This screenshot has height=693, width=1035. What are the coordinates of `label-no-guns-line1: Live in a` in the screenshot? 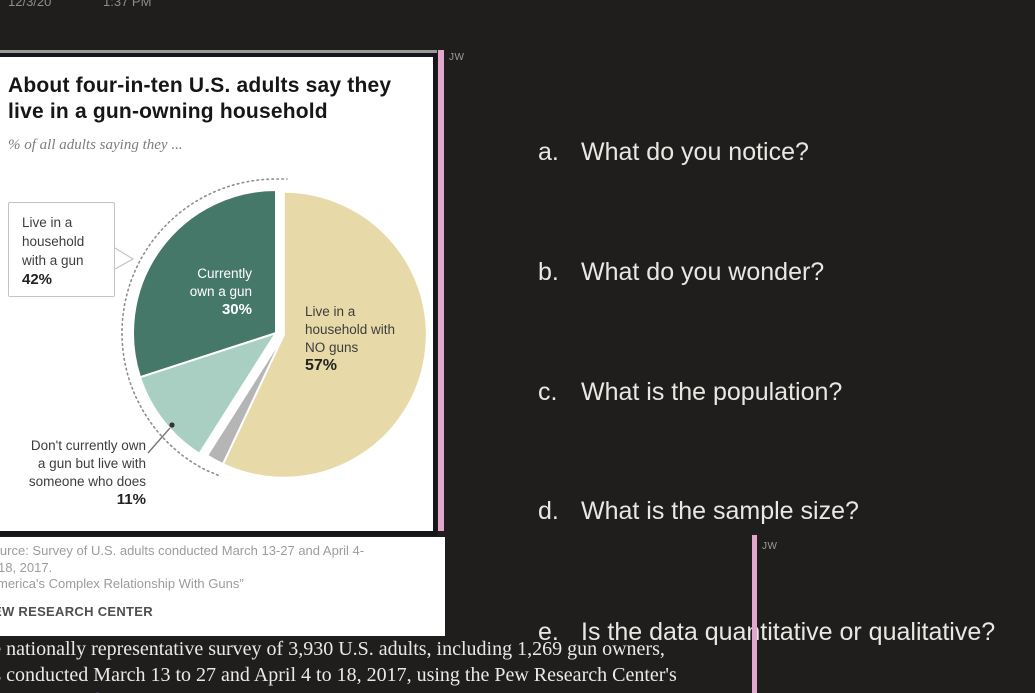 It's located at (330, 311).